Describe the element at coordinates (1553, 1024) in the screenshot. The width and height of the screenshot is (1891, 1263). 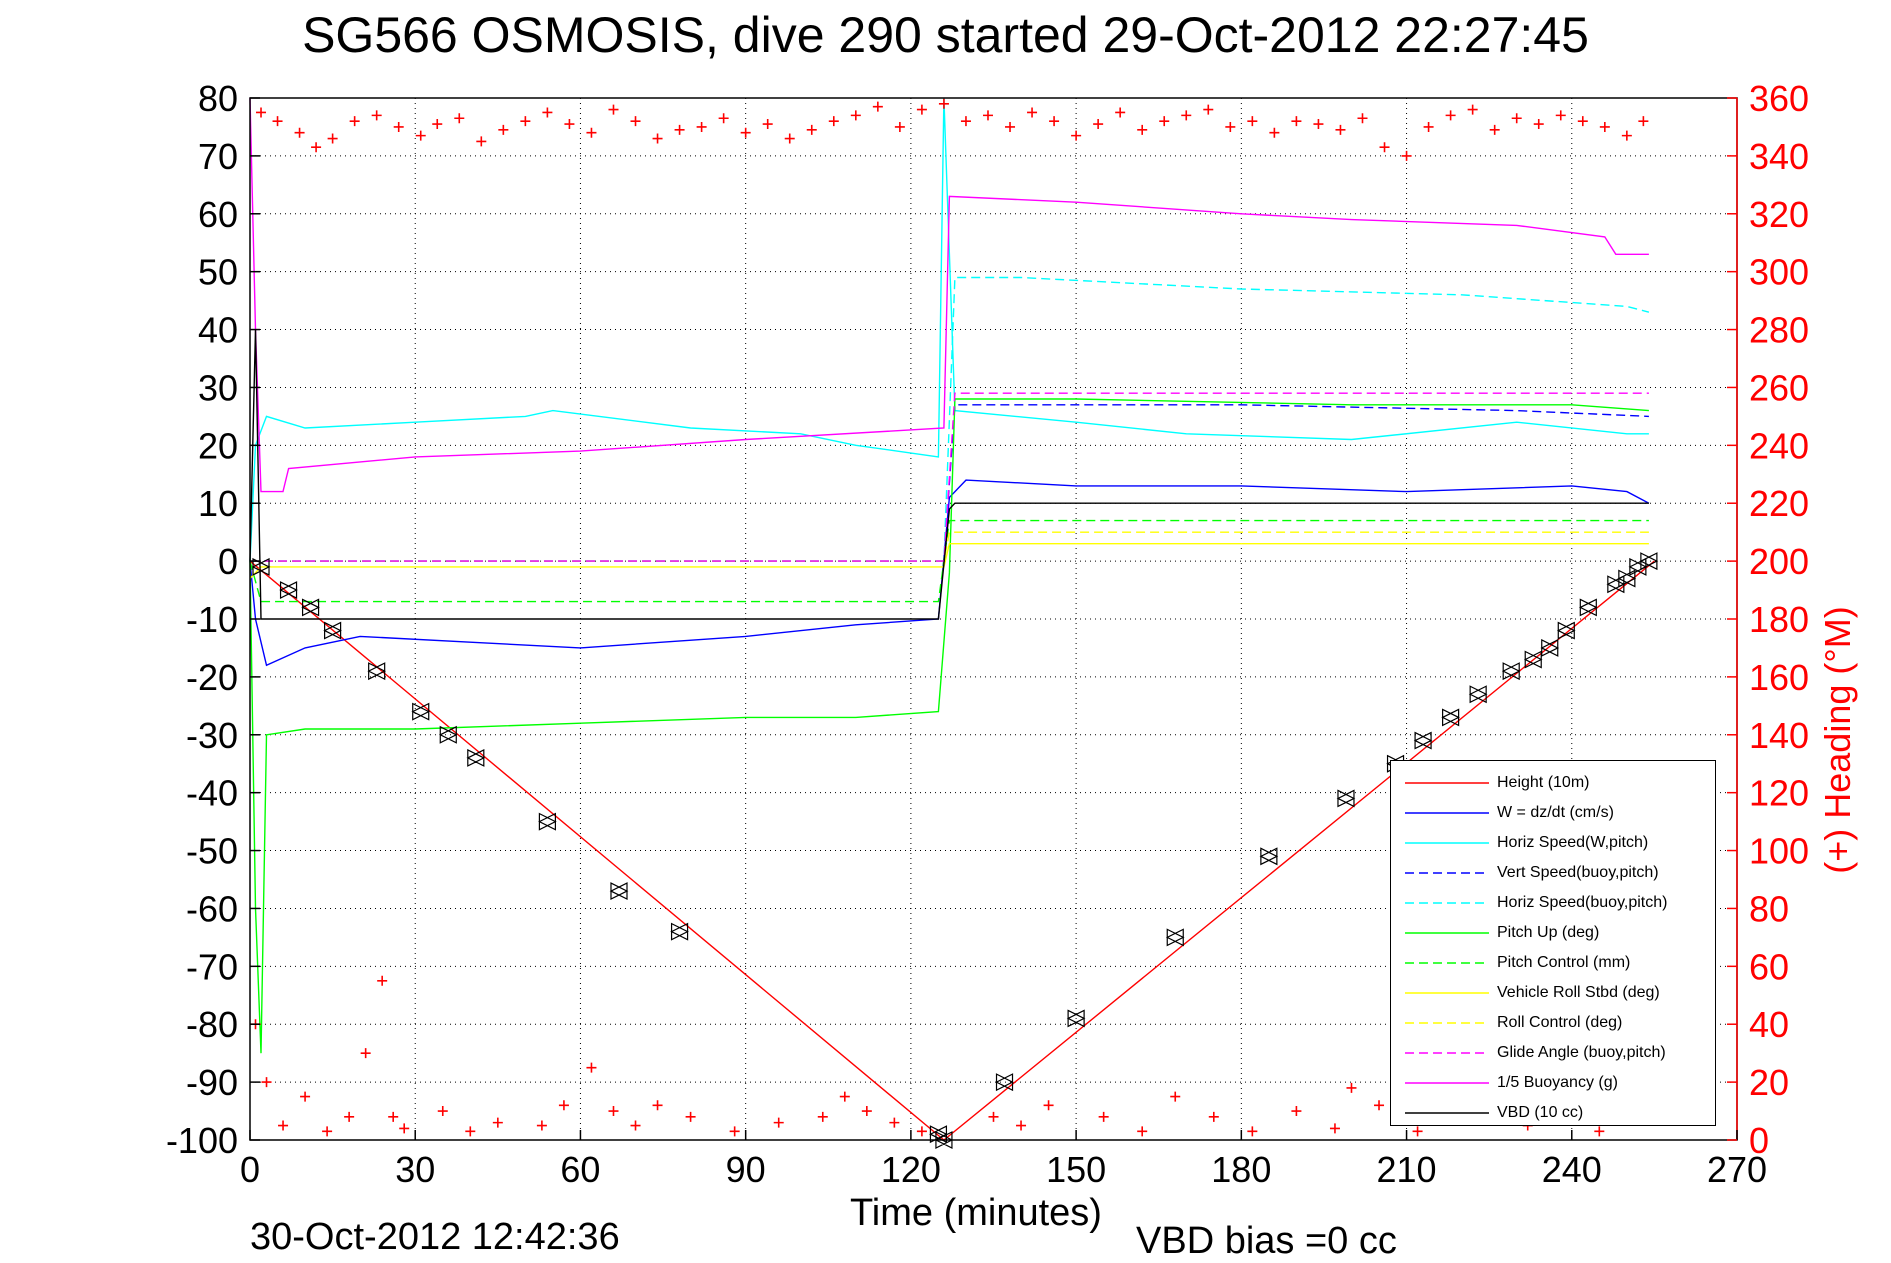
I see `legend-item: Roll Control (deg)` at that location.